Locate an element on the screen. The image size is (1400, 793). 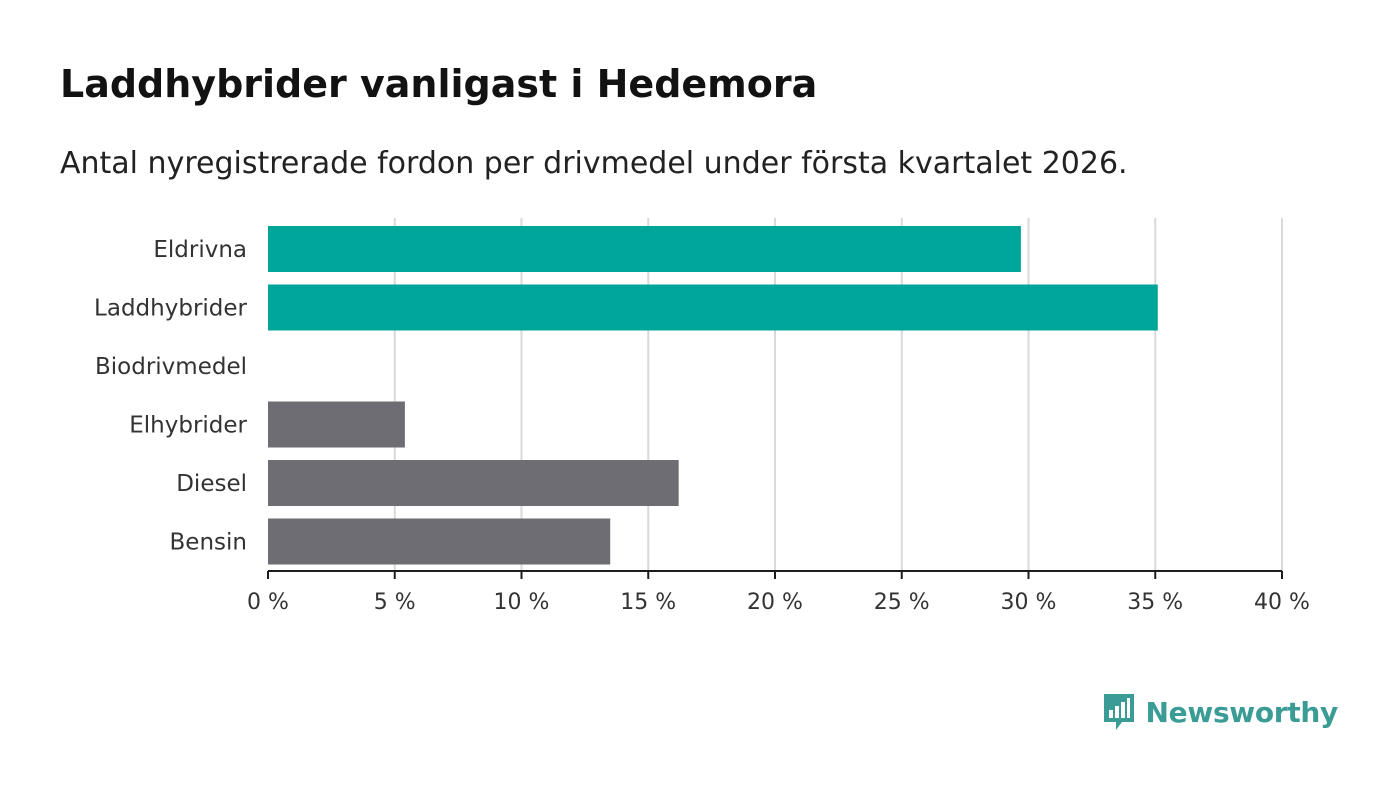
bar-laddhybrider is located at coordinates (713, 307).